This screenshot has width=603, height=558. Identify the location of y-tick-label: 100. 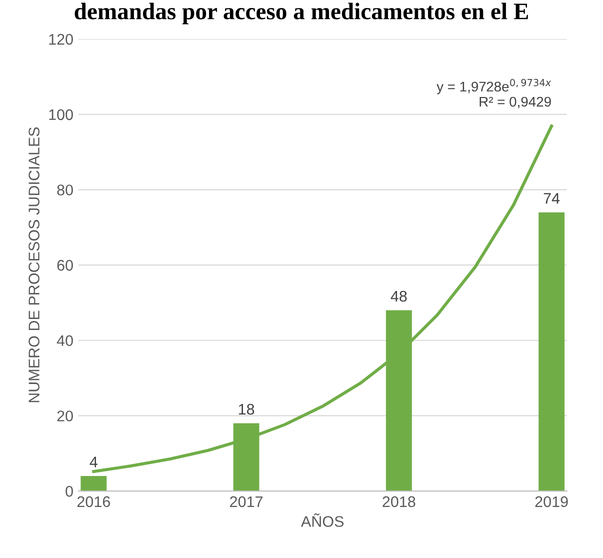
(61, 114).